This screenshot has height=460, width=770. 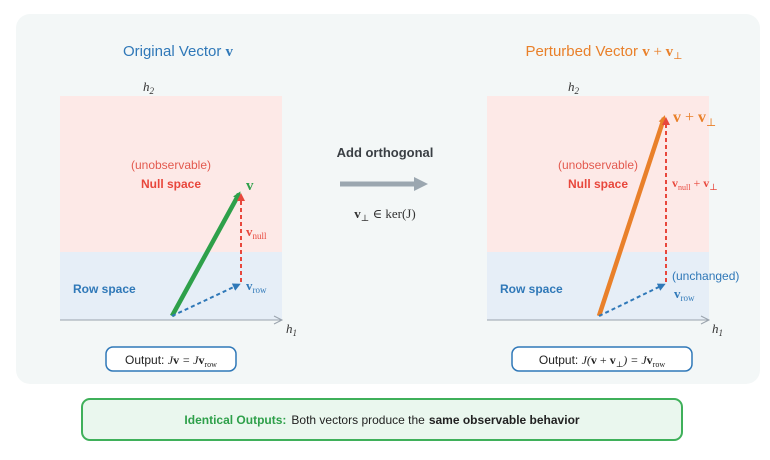 I want to click on left-title: Original Vector v, so click(x=178, y=51).